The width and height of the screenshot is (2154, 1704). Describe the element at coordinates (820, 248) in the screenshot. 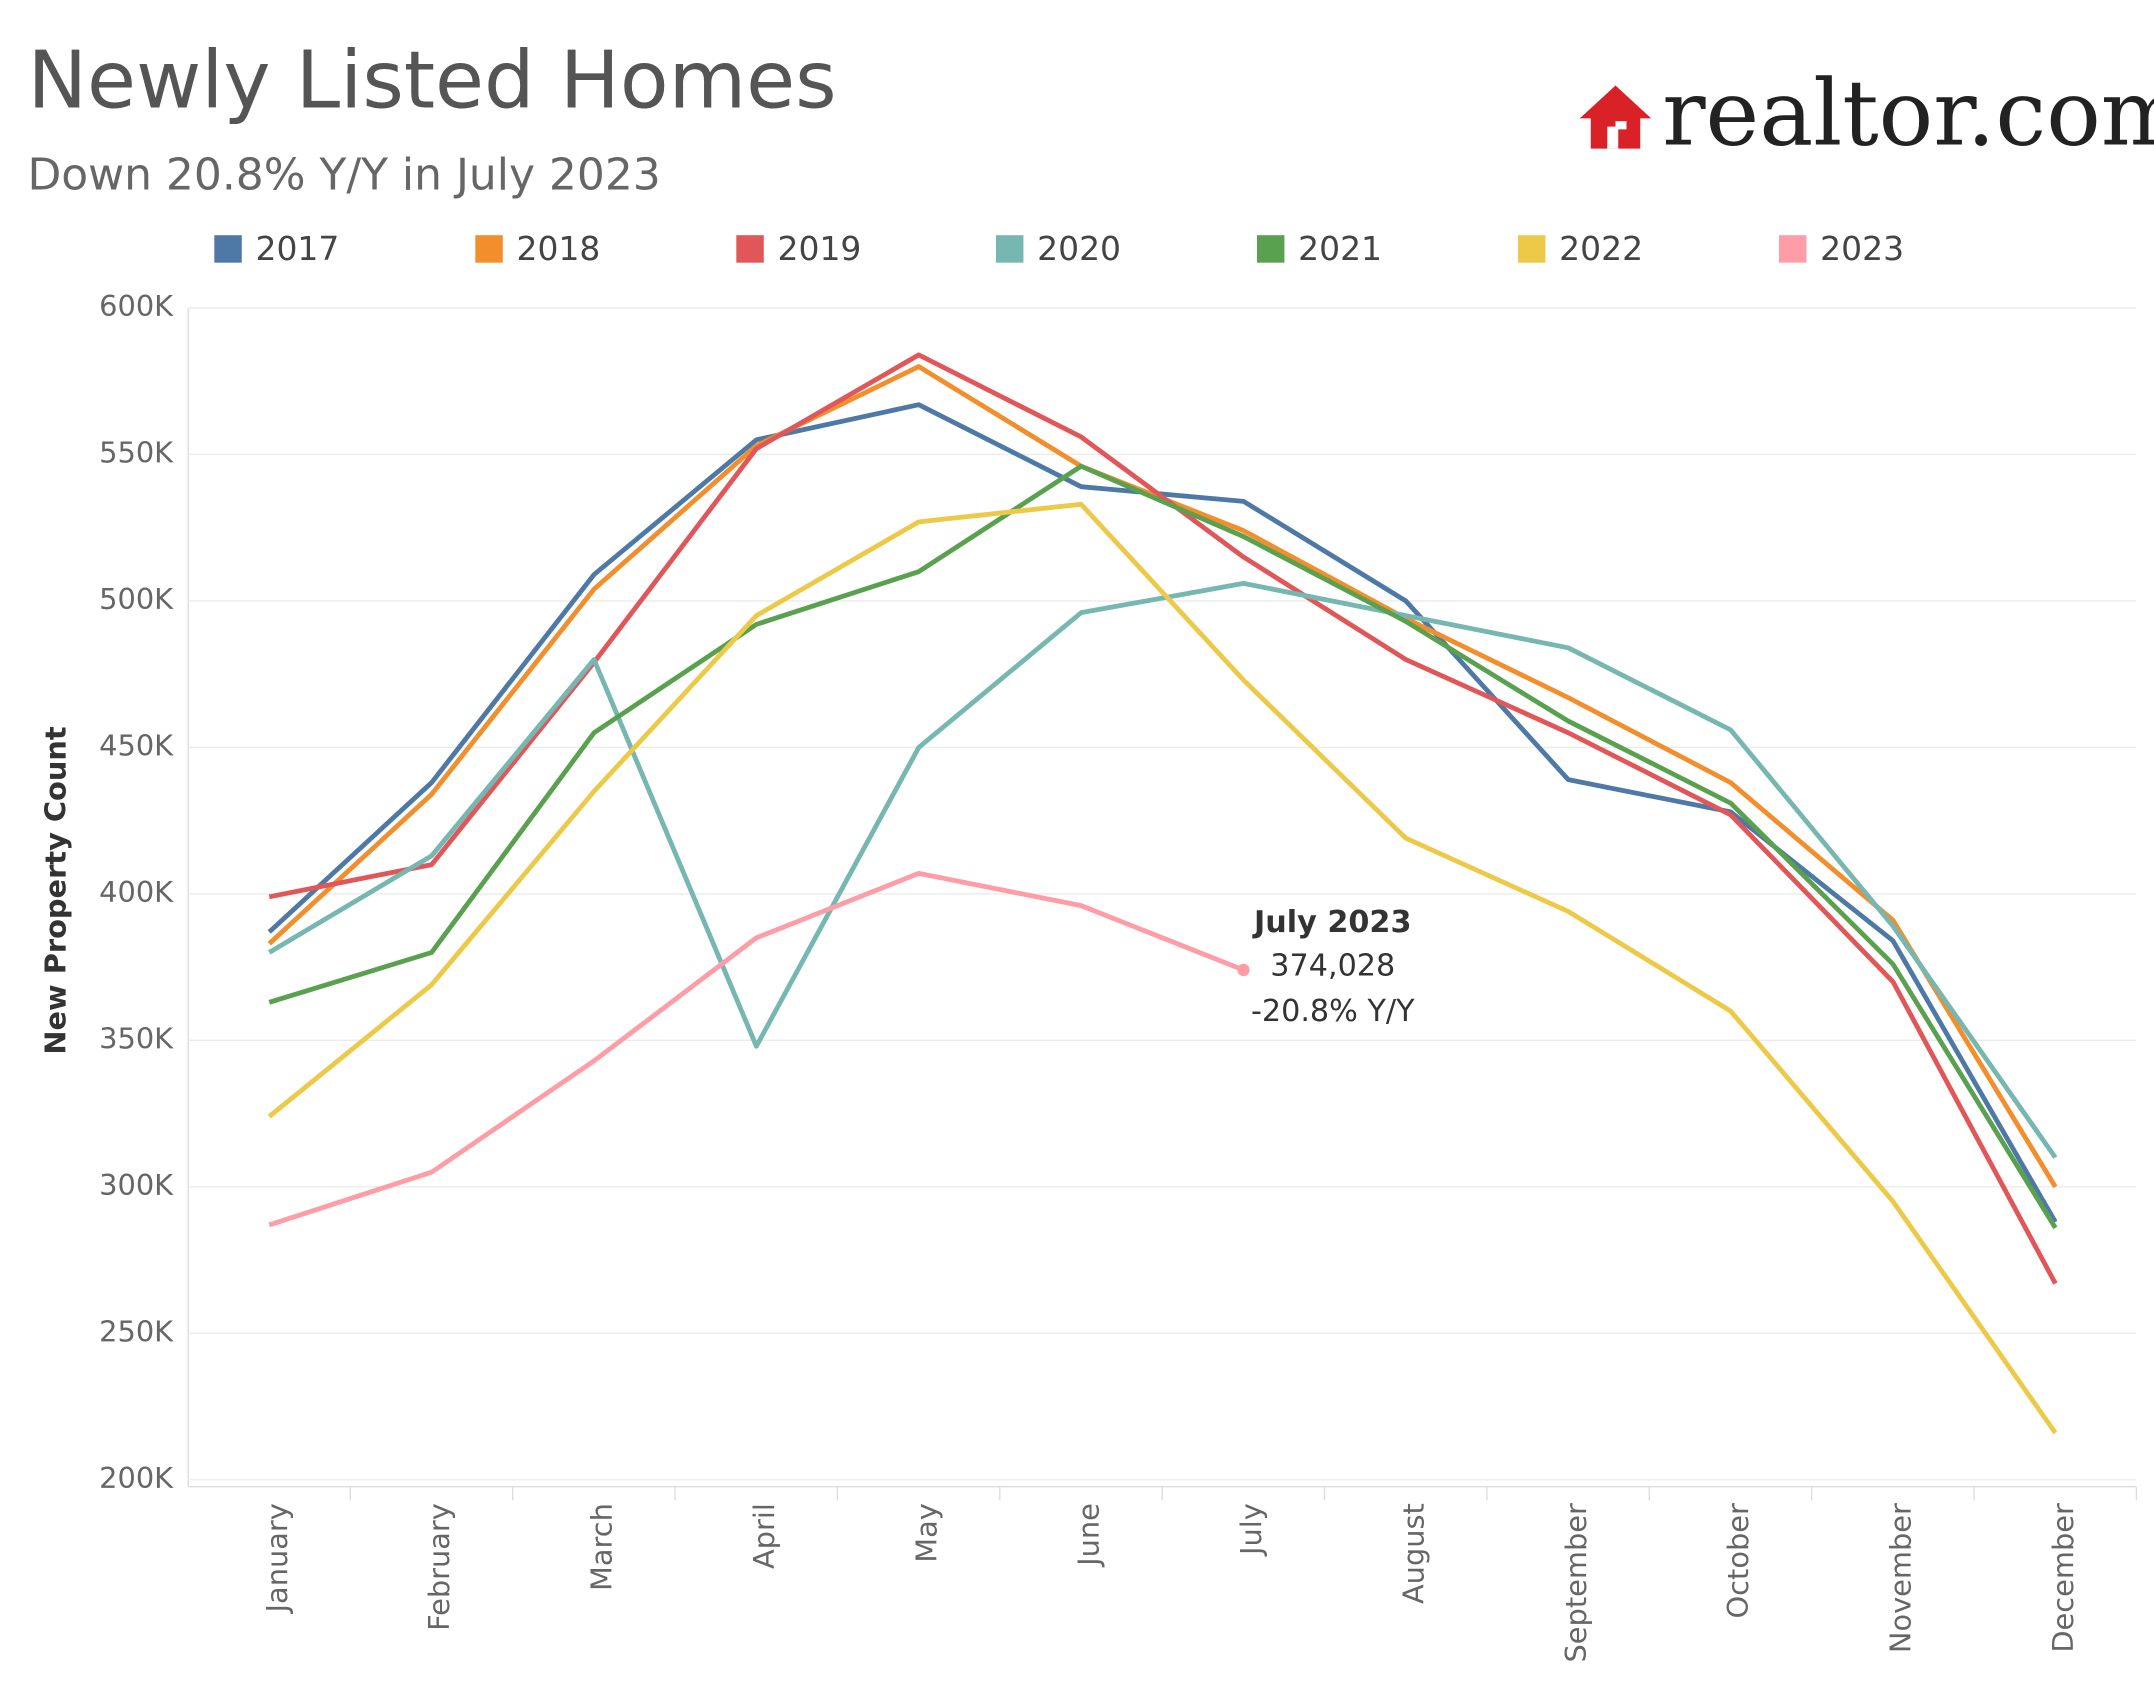

I see `legend-label: 2019` at that location.